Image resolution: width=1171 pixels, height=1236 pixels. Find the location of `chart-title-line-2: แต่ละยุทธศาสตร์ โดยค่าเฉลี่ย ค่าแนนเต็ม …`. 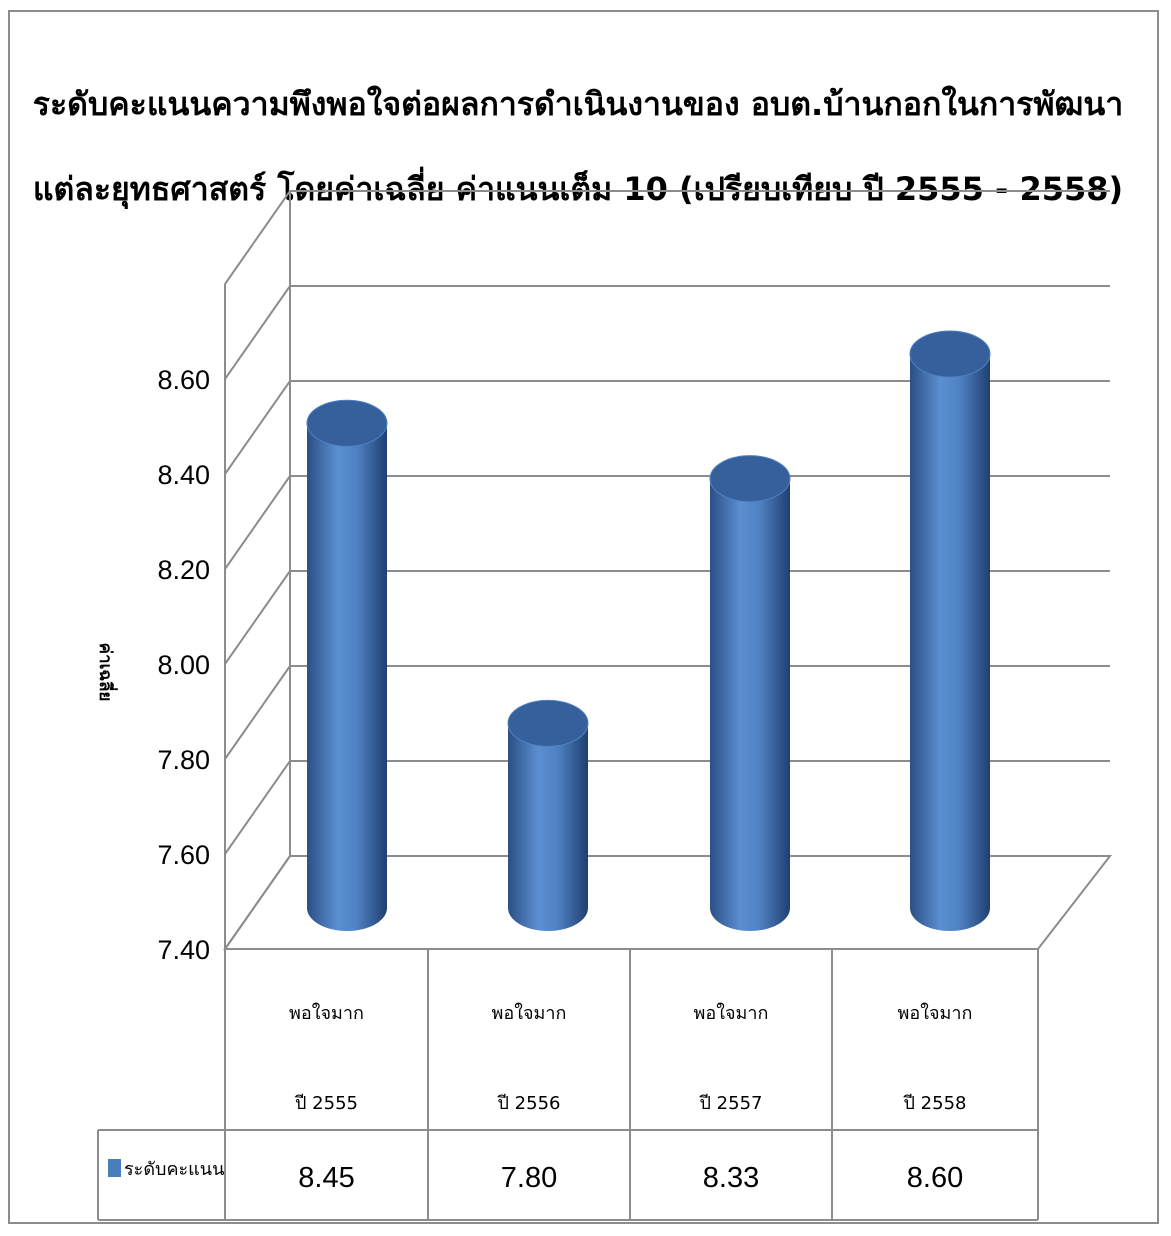

chart-title-line-2: แต่ละยุทธศาสตร์ โดยค่าเฉลี่ย ค่าแนนเต็ม … is located at coordinates (578, 188).